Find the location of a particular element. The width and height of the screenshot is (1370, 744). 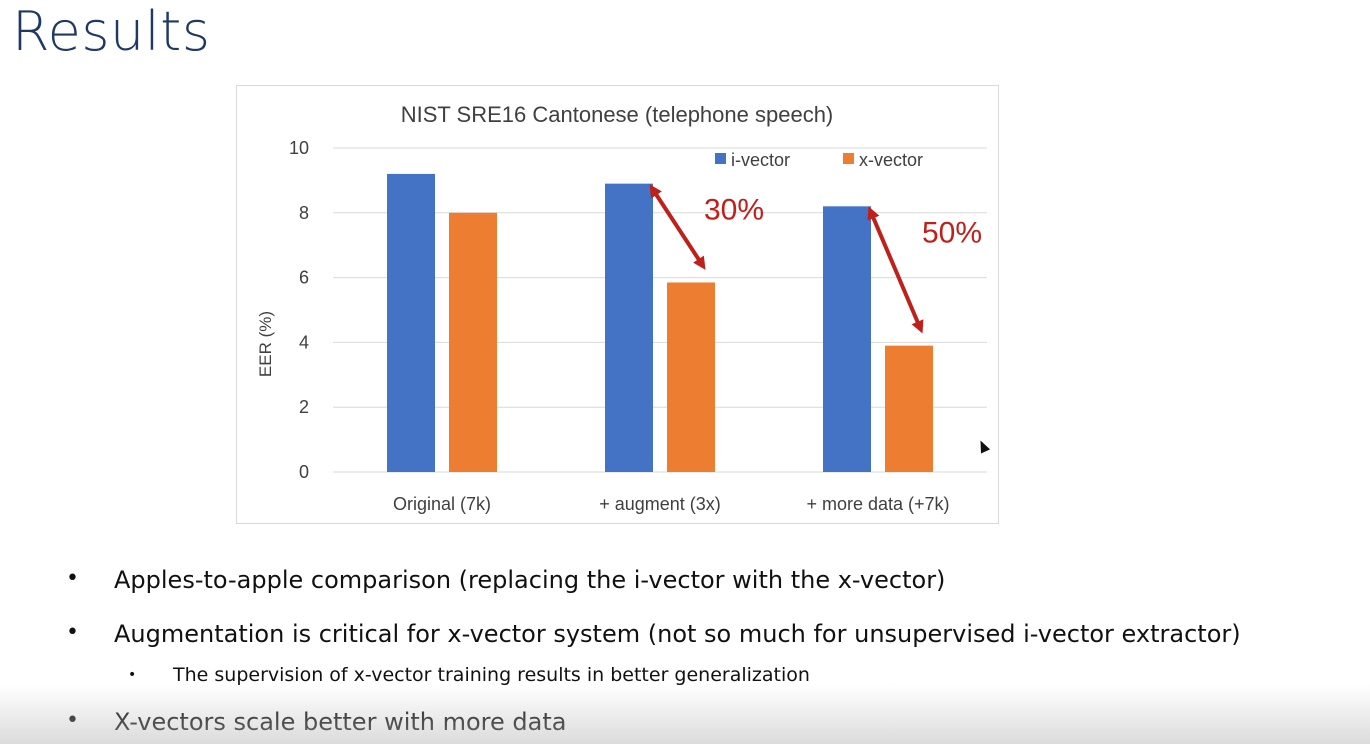

legend-label: x-vector is located at coordinates (891, 160).